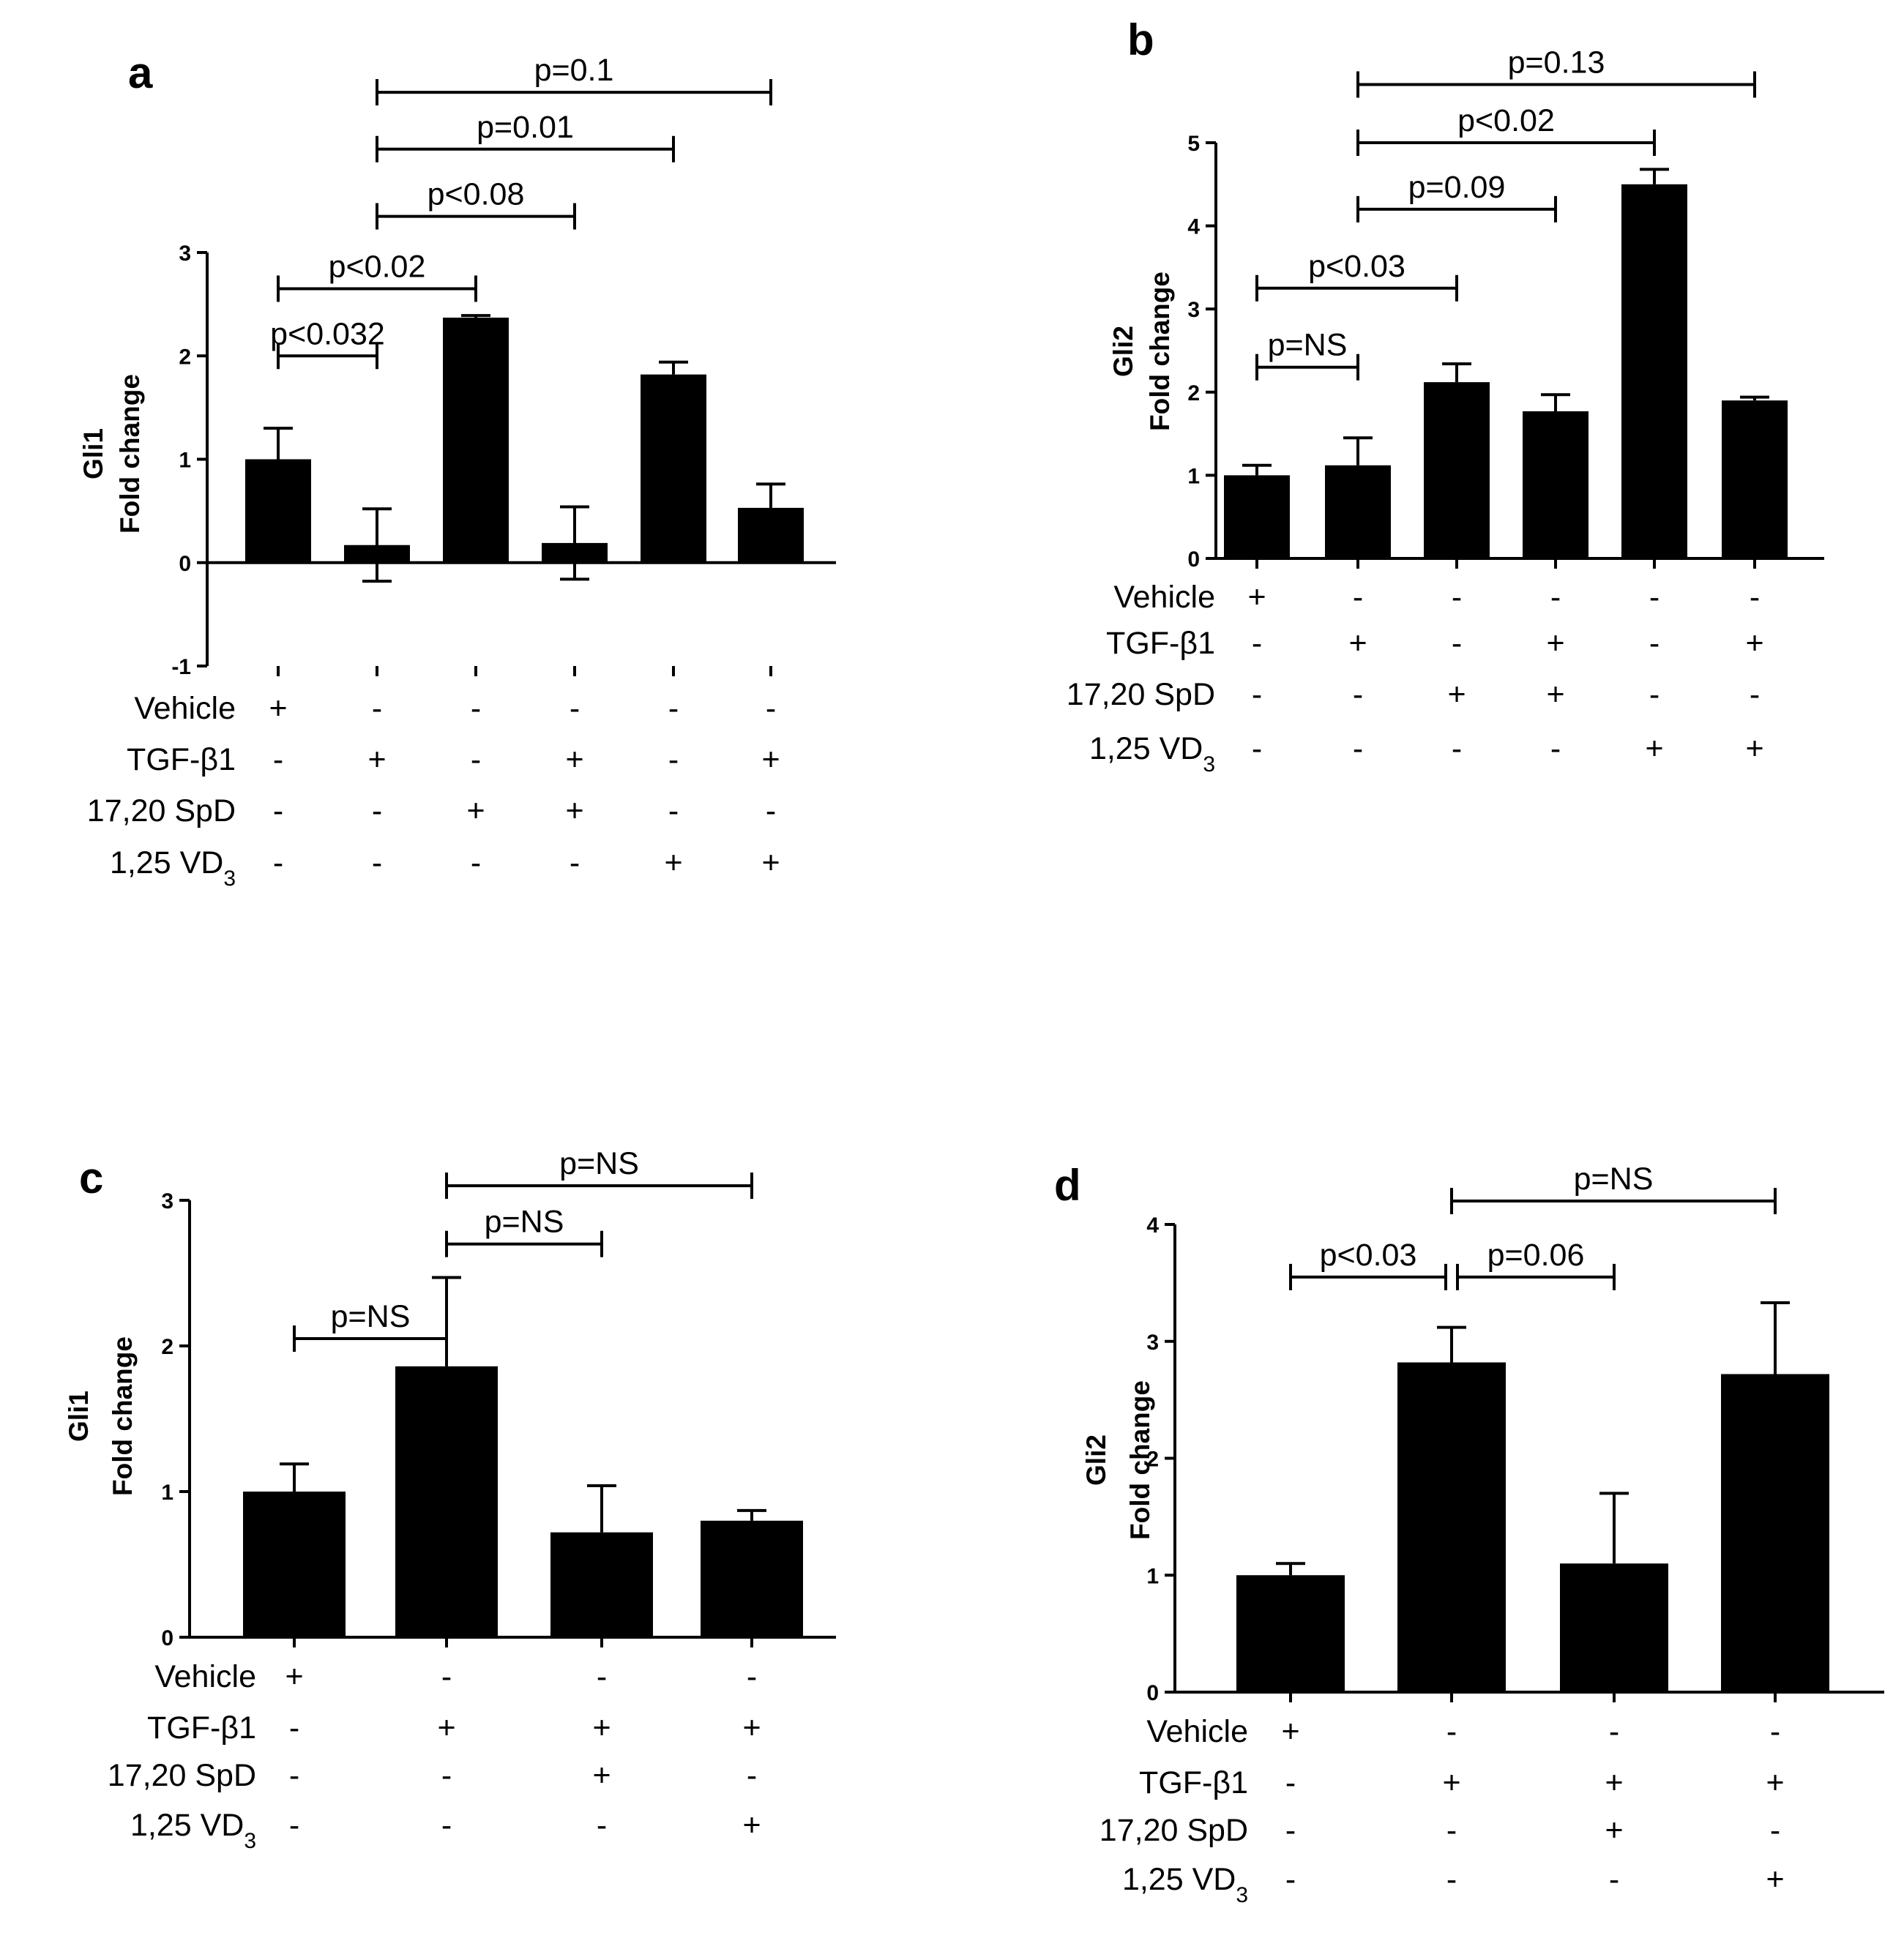 The image size is (1904, 1949). What do you see at coordinates (1067, 1185) in the screenshot?
I see `panel-label: d` at bounding box center [1067, 1185].